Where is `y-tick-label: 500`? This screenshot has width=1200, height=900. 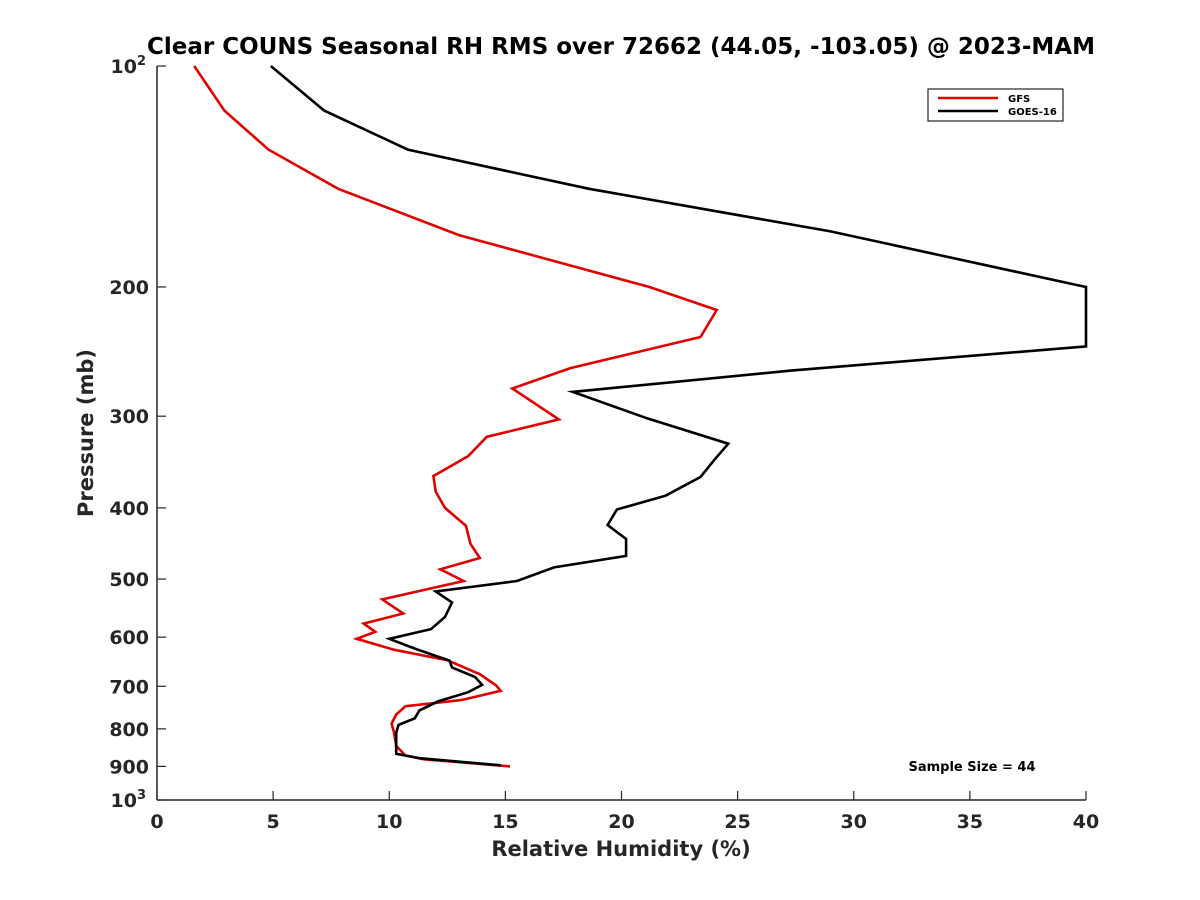
y-tick-label: 500 is located at coordinates (129, 580).